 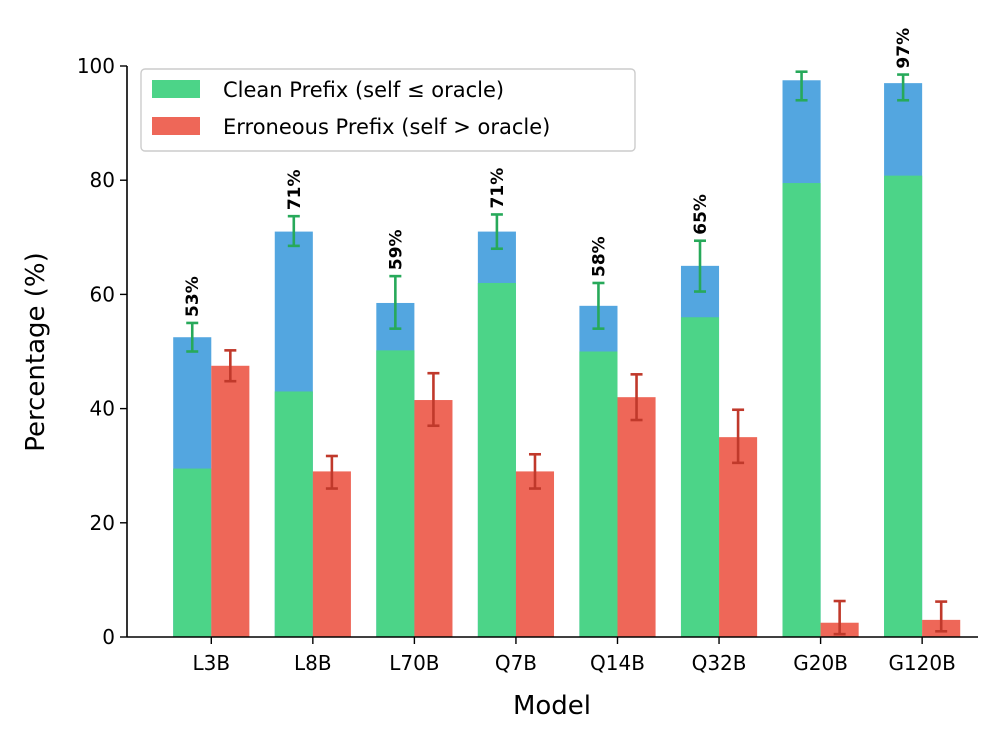 I want to click on legend-label-clean: Clean Prefix (self ≤ oracle), so click(x=363, y=90).